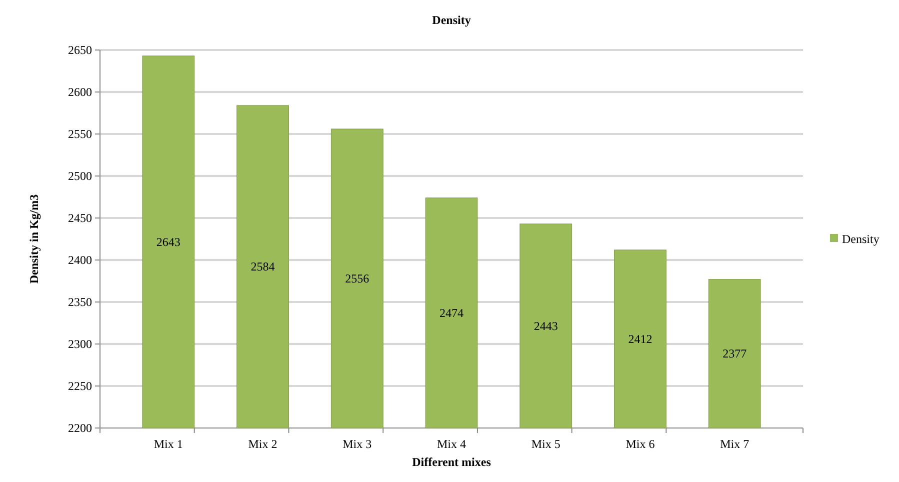  Describe the element at coordinates (734, 353) in the screenshot. I see `data-label: 2377` at that location.